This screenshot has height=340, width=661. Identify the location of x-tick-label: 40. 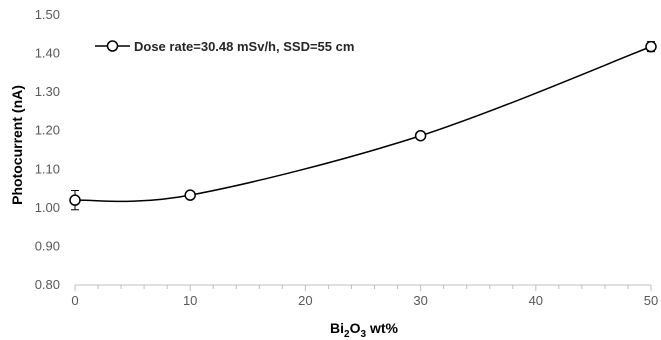
(536, 300).